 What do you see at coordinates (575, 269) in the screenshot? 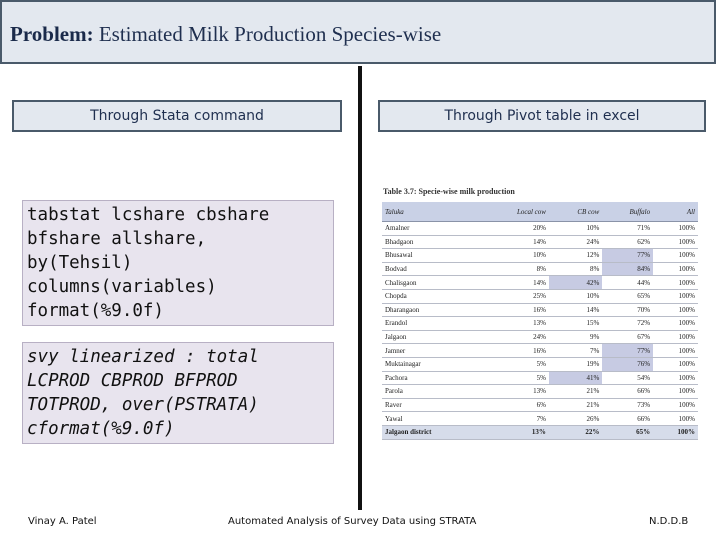
I see `table-cell: 8%` at bounding box center [575, 269].